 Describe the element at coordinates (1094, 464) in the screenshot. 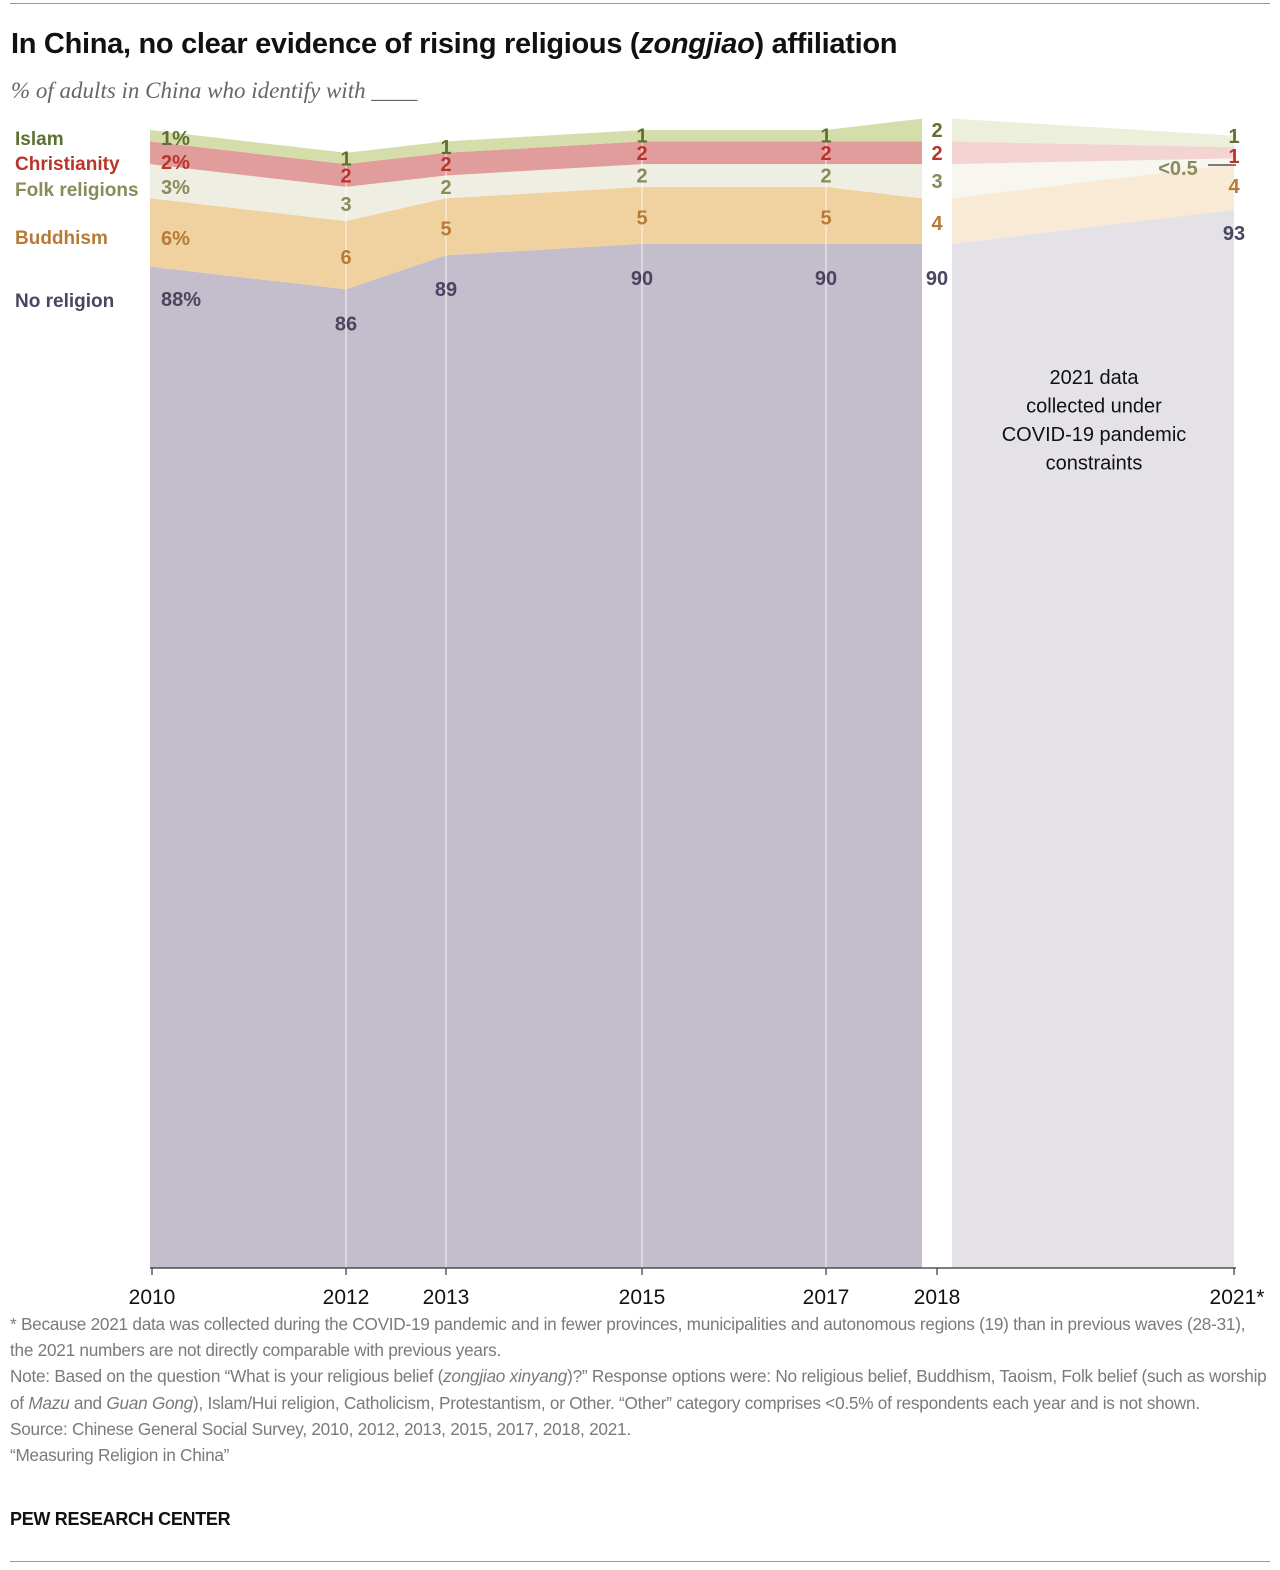

I see `annotation-line: constraints` at that location.